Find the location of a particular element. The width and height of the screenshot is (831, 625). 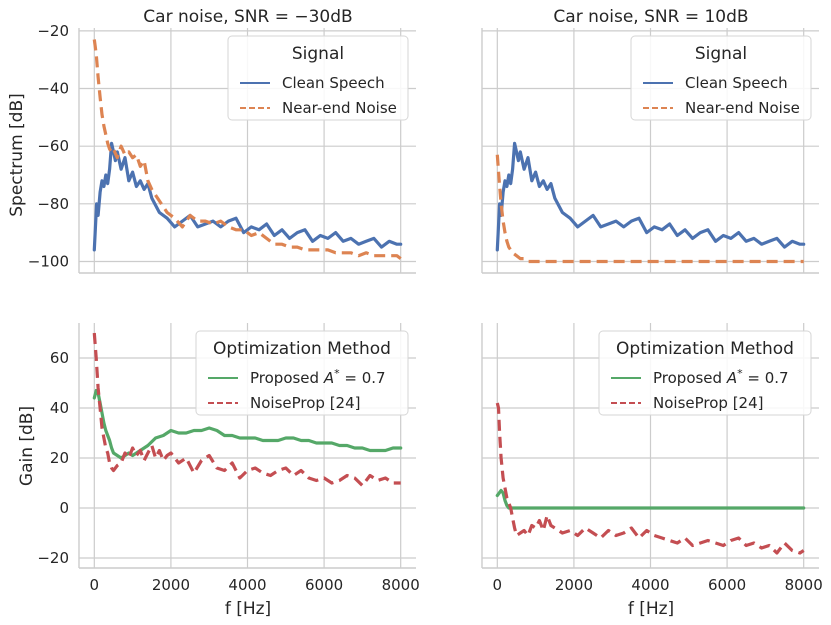

y-tick-label: 0 is located at coordinates (64, 508).